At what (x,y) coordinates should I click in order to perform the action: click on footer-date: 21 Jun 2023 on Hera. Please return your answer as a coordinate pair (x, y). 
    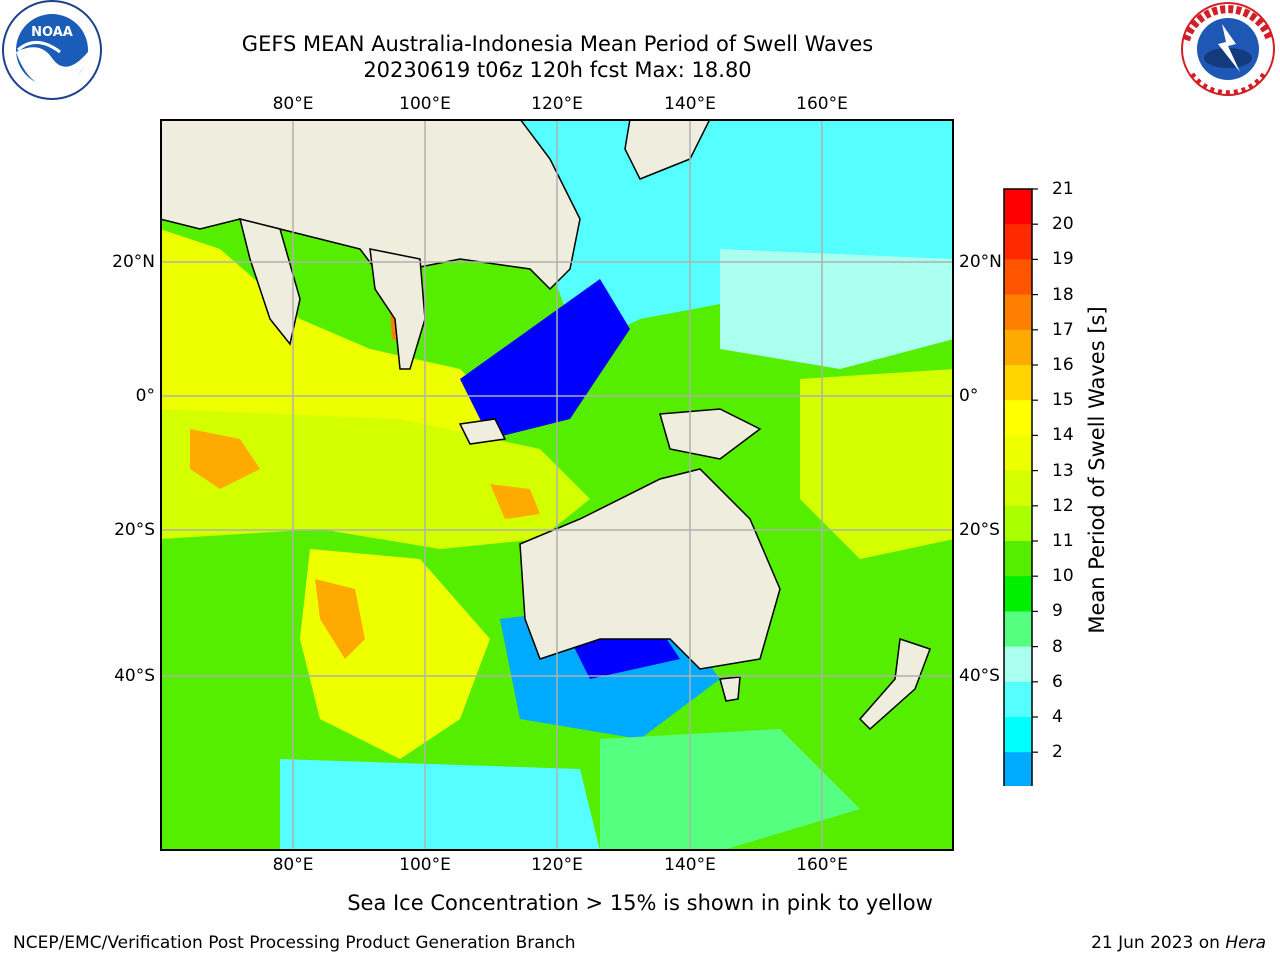
    Looking at the image, I should click on (1178, 943).